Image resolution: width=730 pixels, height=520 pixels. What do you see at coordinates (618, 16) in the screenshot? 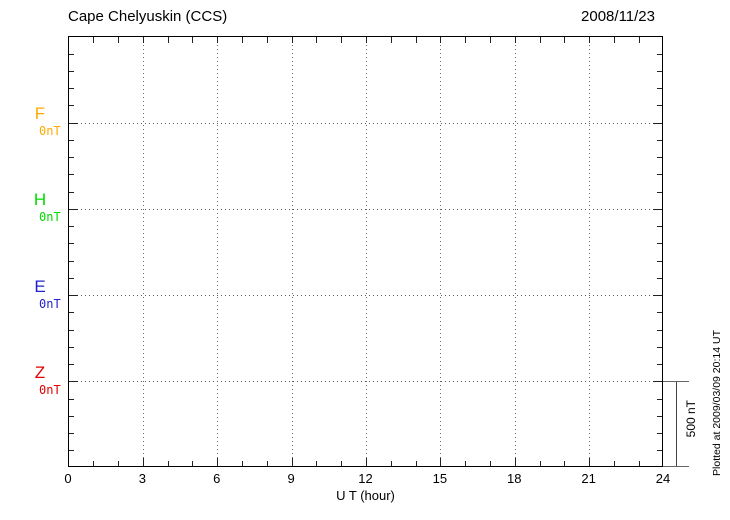
I see `plot-date: 2008/11/23` at bounding box center [618, 16].